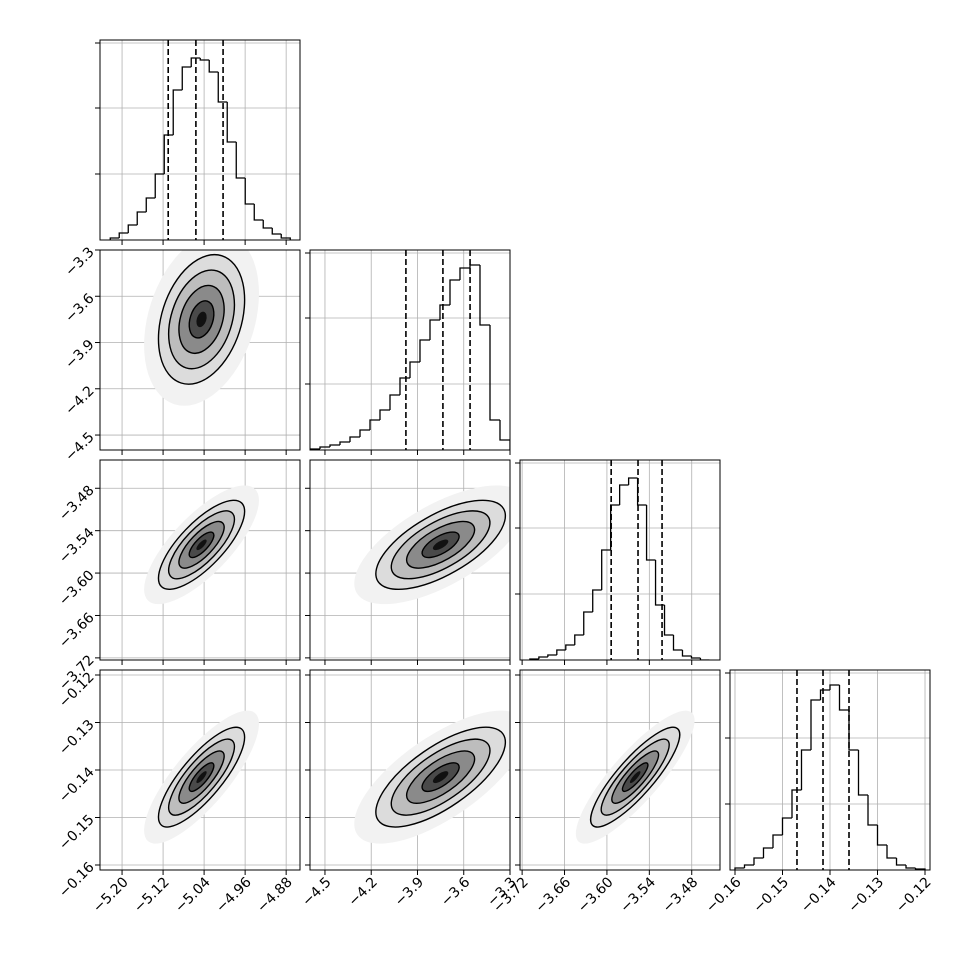 The height and width of the screenshot is (974, 970). What do you see at coordinates (79, 261) in the screenshot?
I see `y-tick-label: −3.3` at bounding box center [79, 261].